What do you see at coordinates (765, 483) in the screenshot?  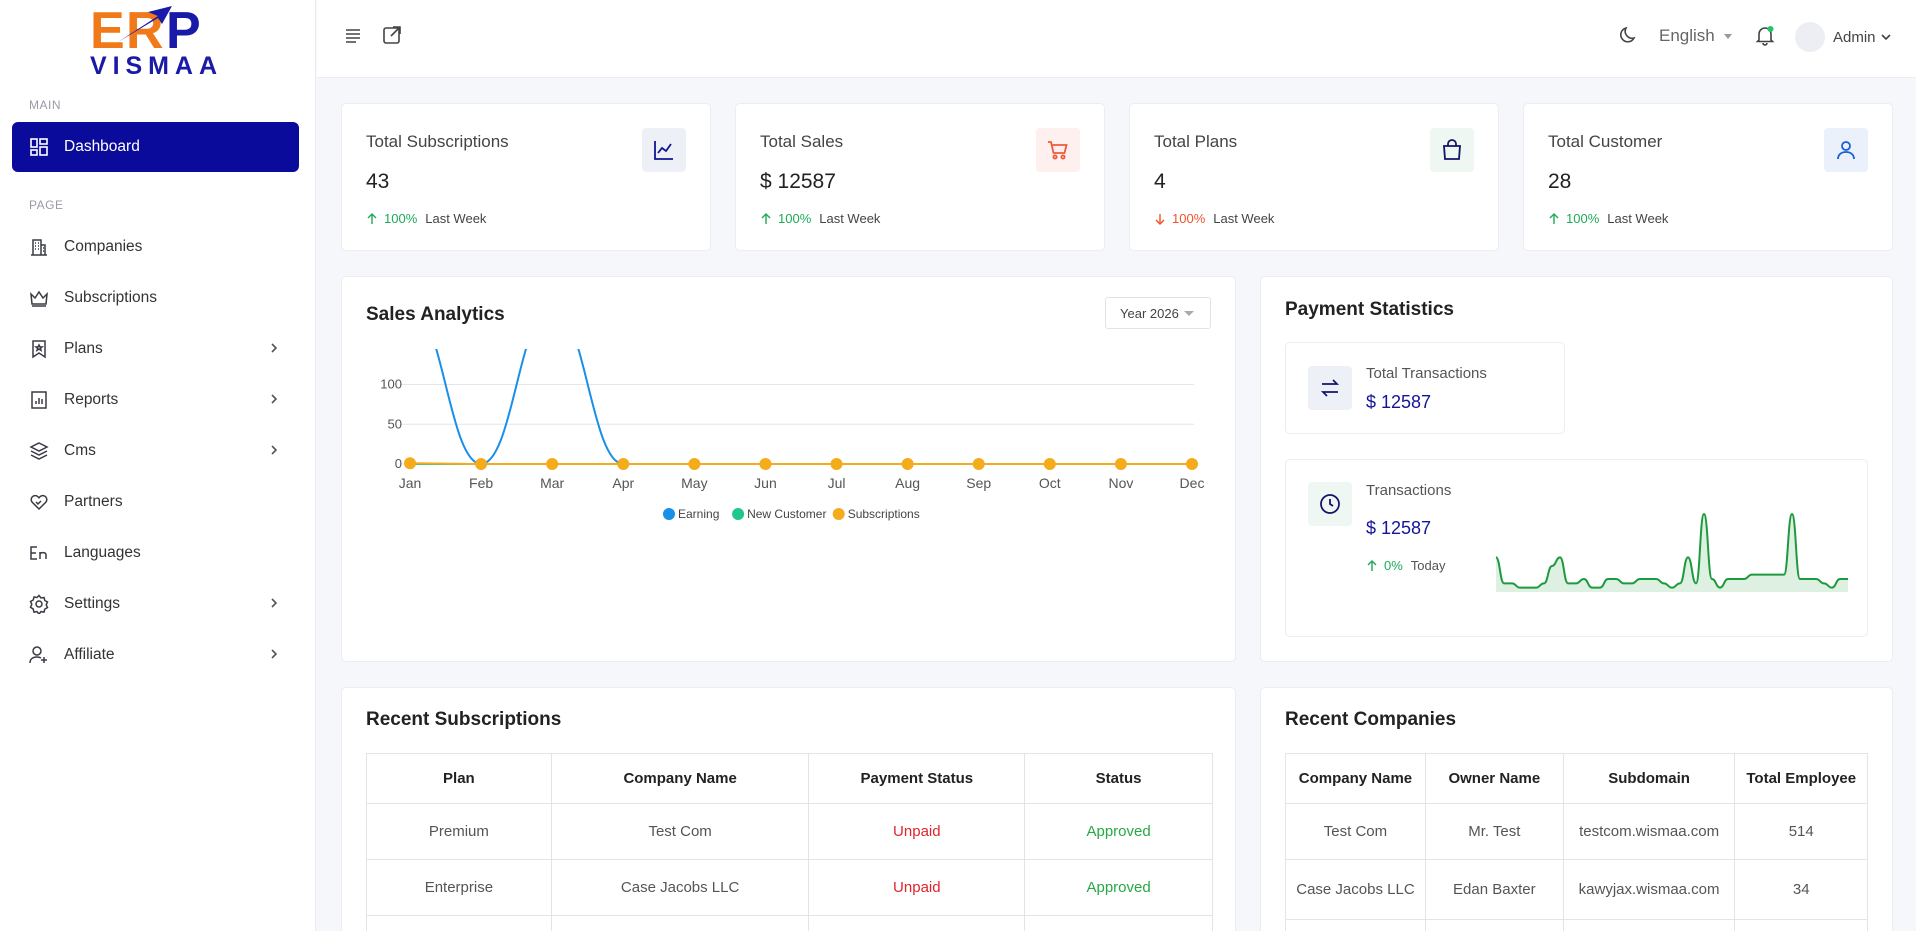 I see `x-tick-label: Jun` at bounding box center [765, 483].